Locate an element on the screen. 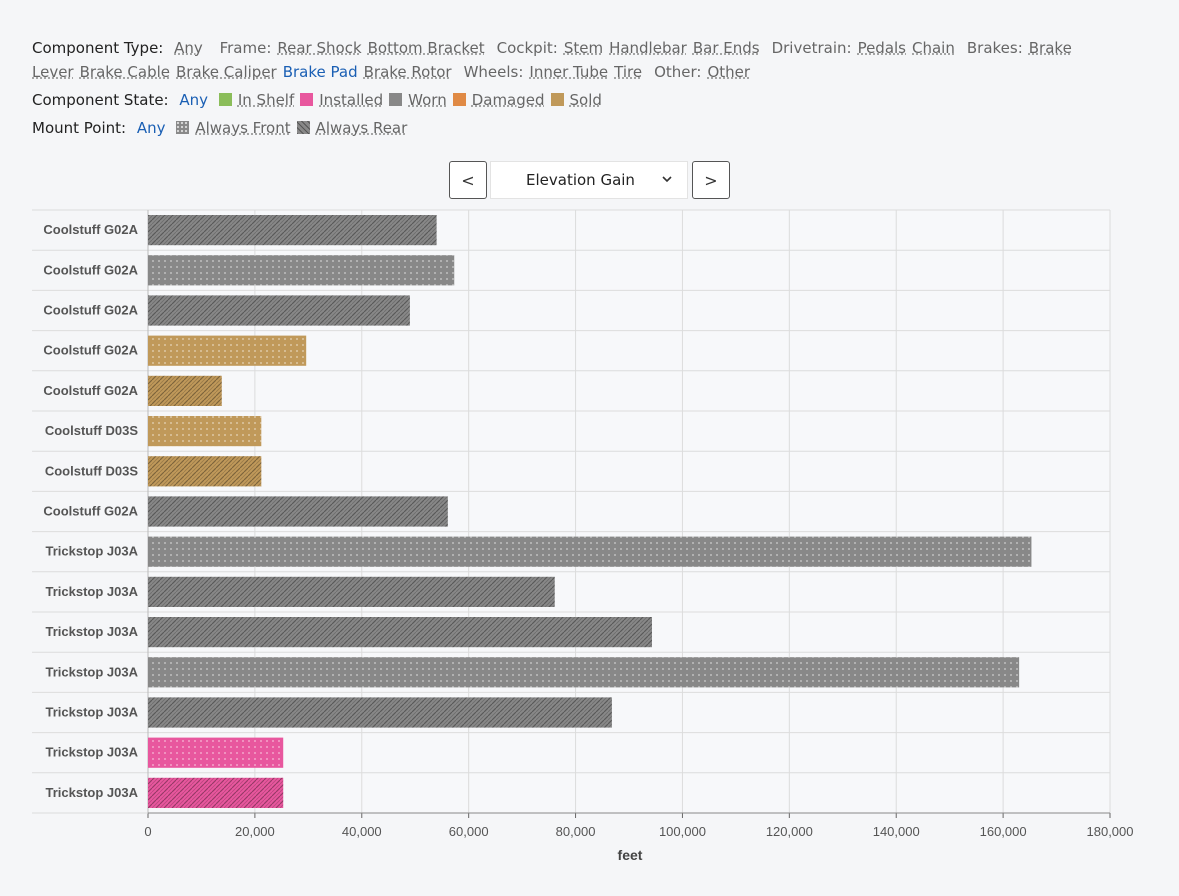 The height and width of the screenshot is (896, 1179). component-type-option: Bar Ends is located at coordinates (726, 48).